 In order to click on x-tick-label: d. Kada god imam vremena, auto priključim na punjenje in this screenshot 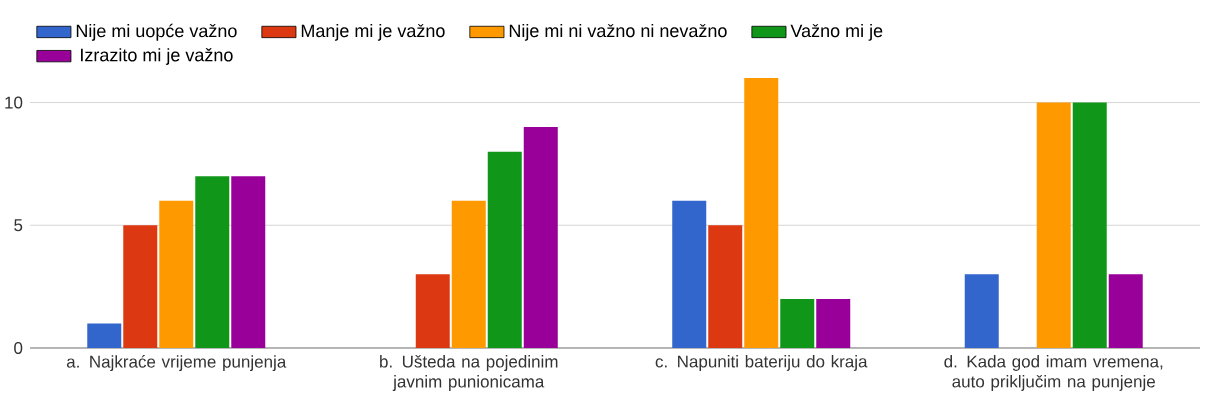, I will do `click(1053, 373)`.